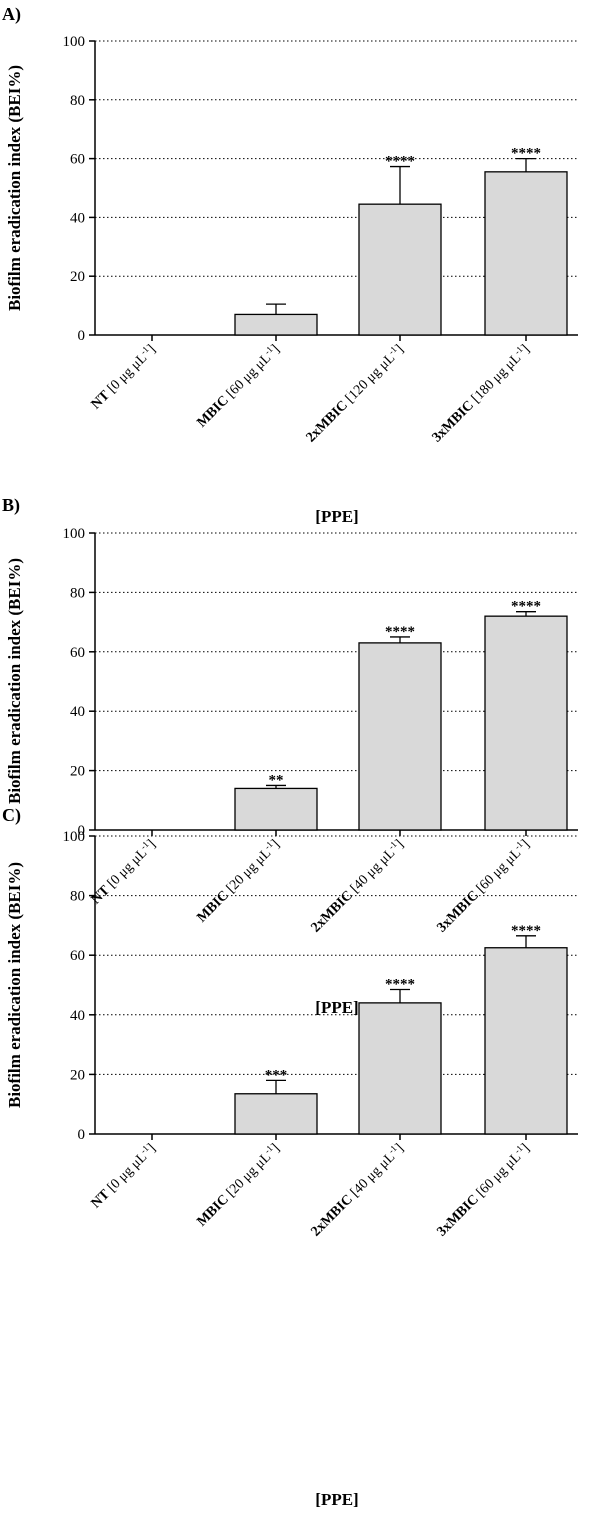 This screenshot has width=593, height=1527. I want to click on significance-marker: ***, so click(276, 1075).